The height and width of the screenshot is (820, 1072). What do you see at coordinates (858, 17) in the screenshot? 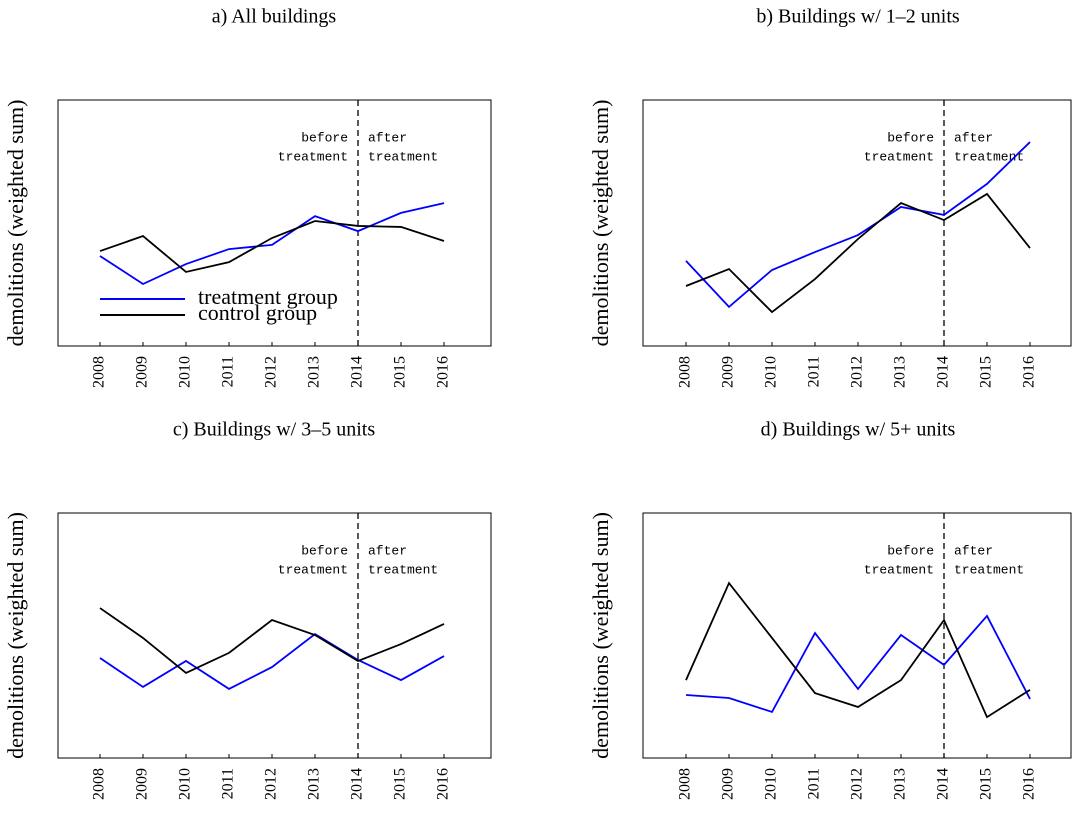
I see `panel-title: b) Buildings w/ 1–2 units` at bounding box center [858, 17].